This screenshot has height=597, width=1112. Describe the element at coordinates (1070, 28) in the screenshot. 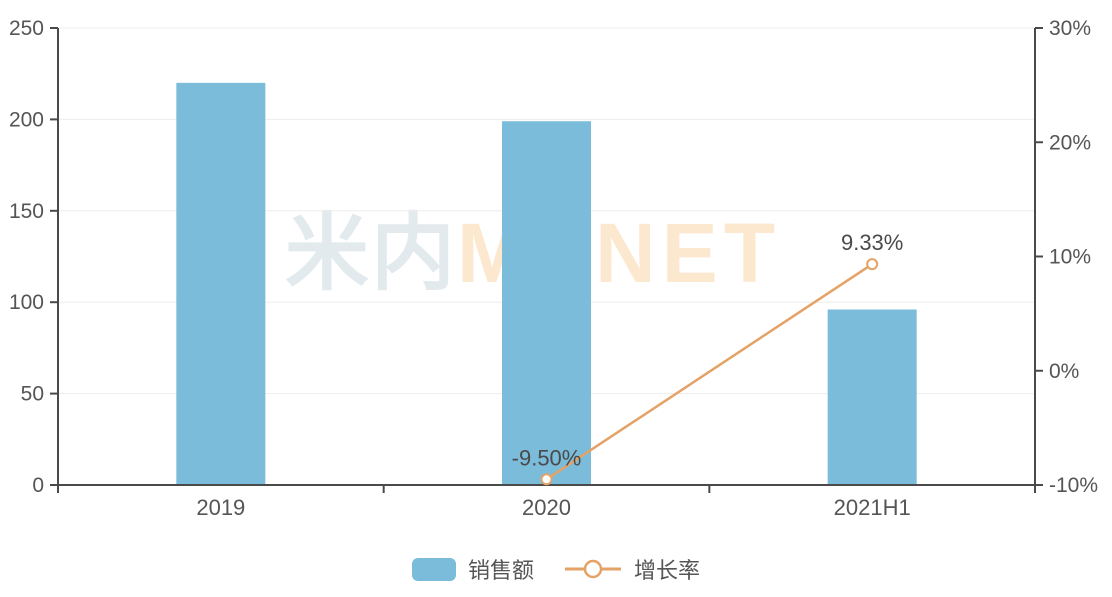

I see `right-axis-tick-label: 30%` at that location.